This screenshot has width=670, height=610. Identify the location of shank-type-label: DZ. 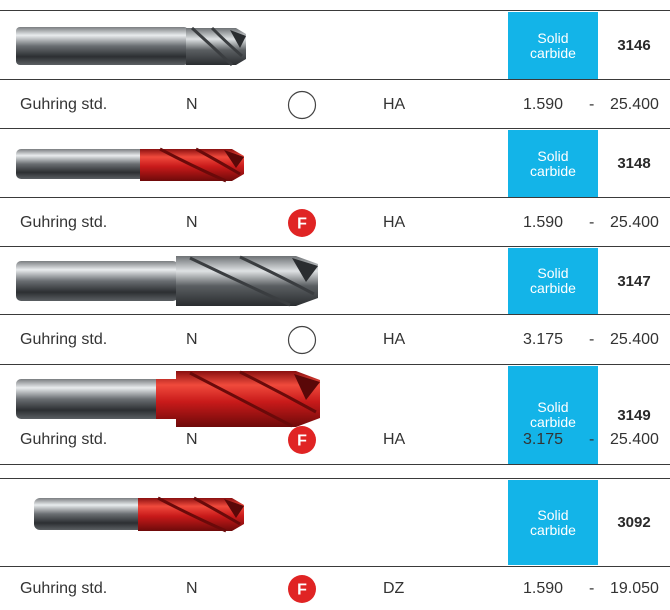
(394, 588).